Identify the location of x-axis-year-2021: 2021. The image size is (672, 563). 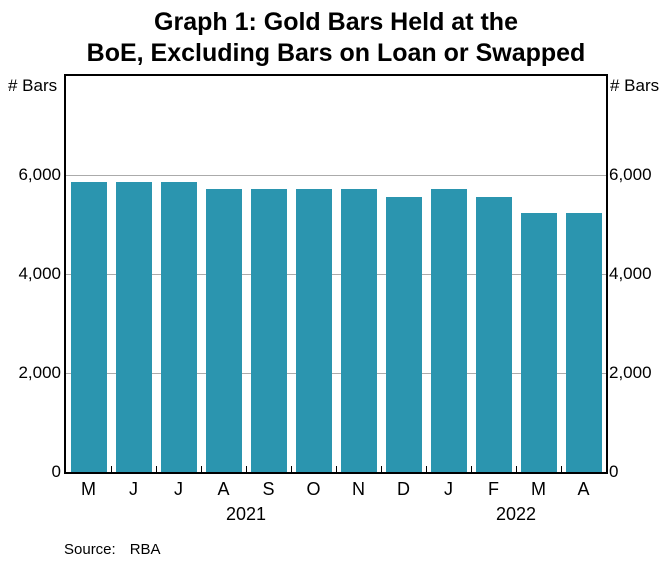
(246, 514).